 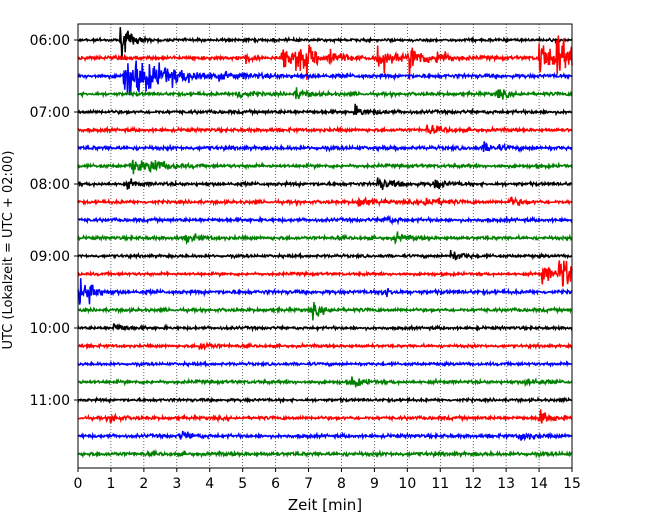 I want to click on x-tick-label: 9, so click(x=374, y=484).